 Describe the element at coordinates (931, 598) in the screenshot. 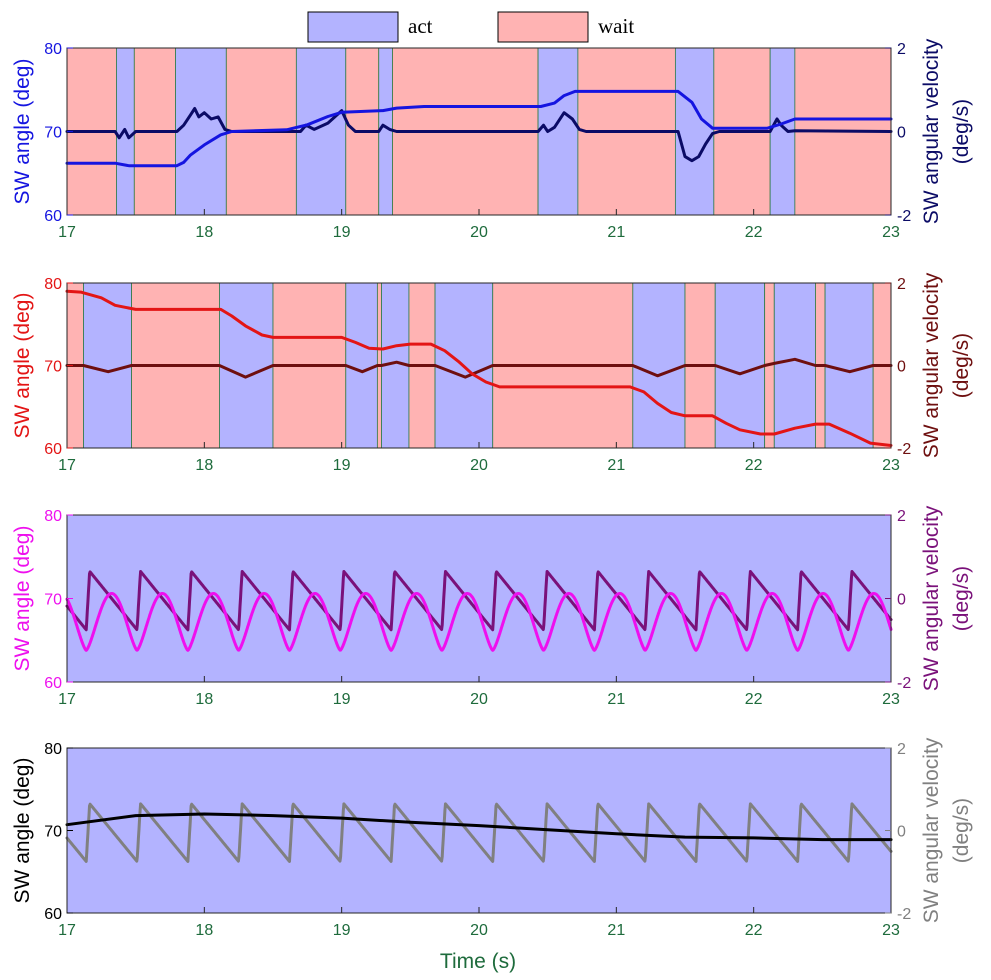

I see `y-right-axis-title-3-line-1: SW angular velocity` at that location.